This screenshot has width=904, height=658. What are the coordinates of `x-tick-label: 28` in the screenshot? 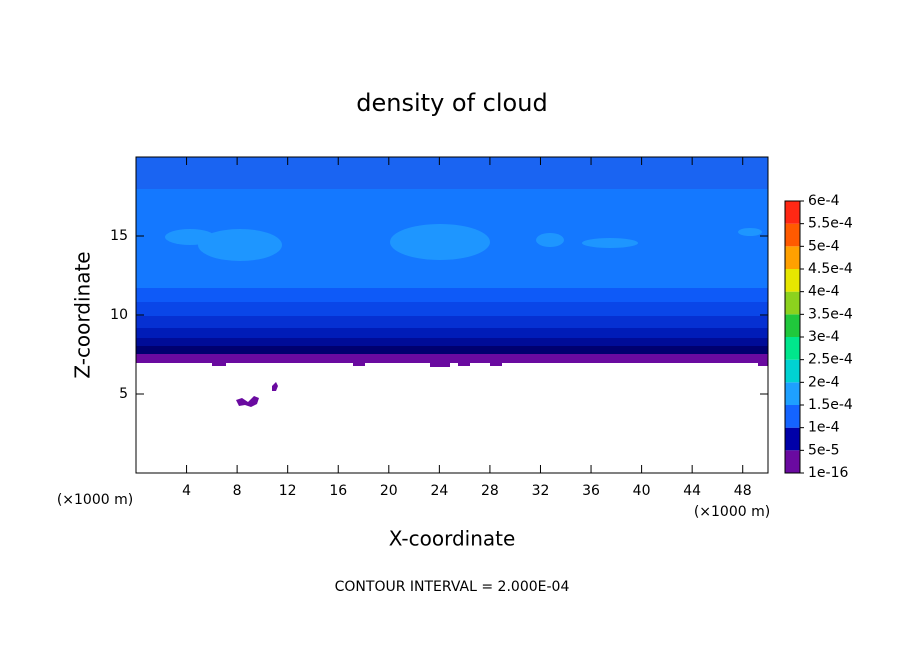 It's located at (490, 491).